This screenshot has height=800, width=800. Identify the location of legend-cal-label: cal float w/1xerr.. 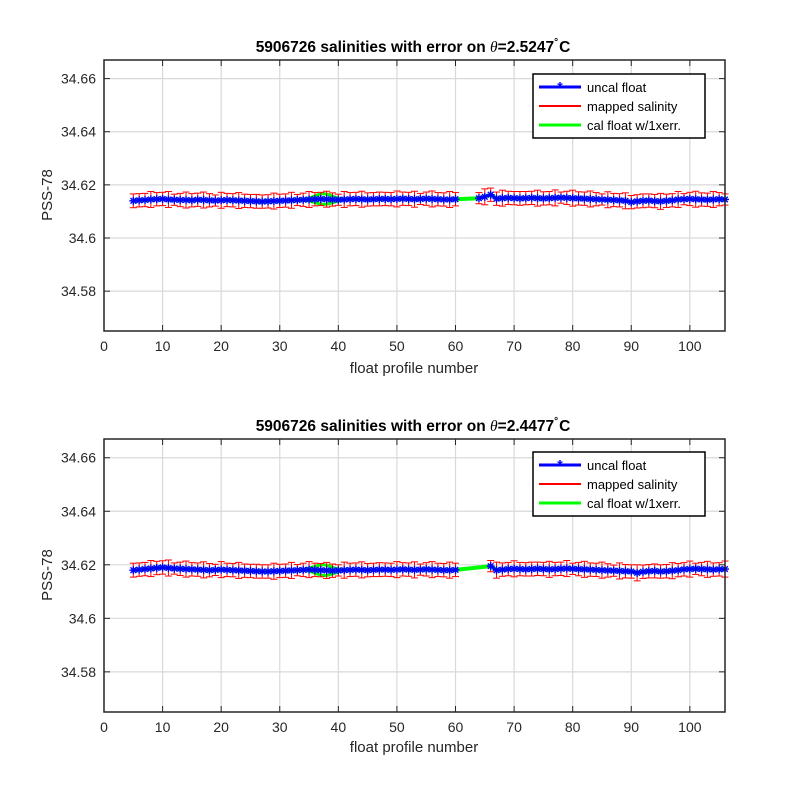
(634, 503).